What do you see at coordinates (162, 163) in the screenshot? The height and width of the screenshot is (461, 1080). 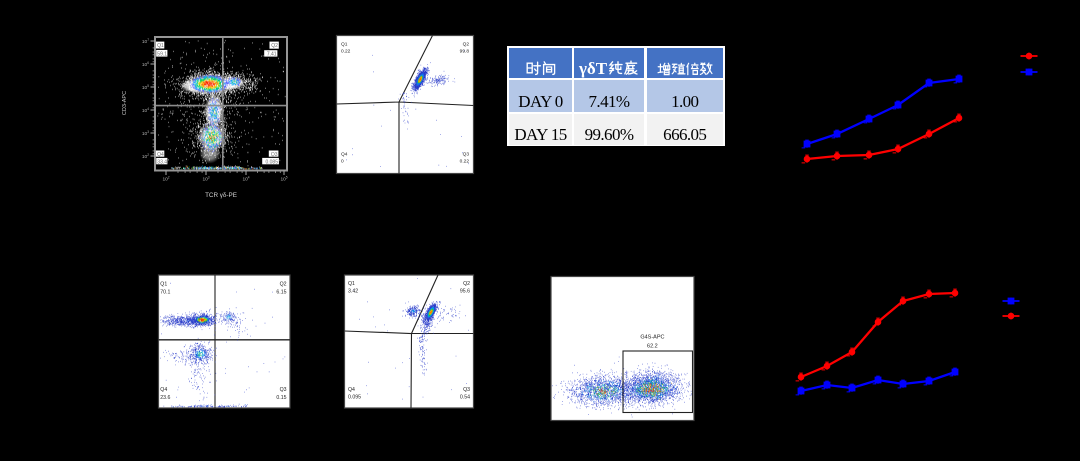 I see `svg-text: 33.4` at bounding box center [162, 163].